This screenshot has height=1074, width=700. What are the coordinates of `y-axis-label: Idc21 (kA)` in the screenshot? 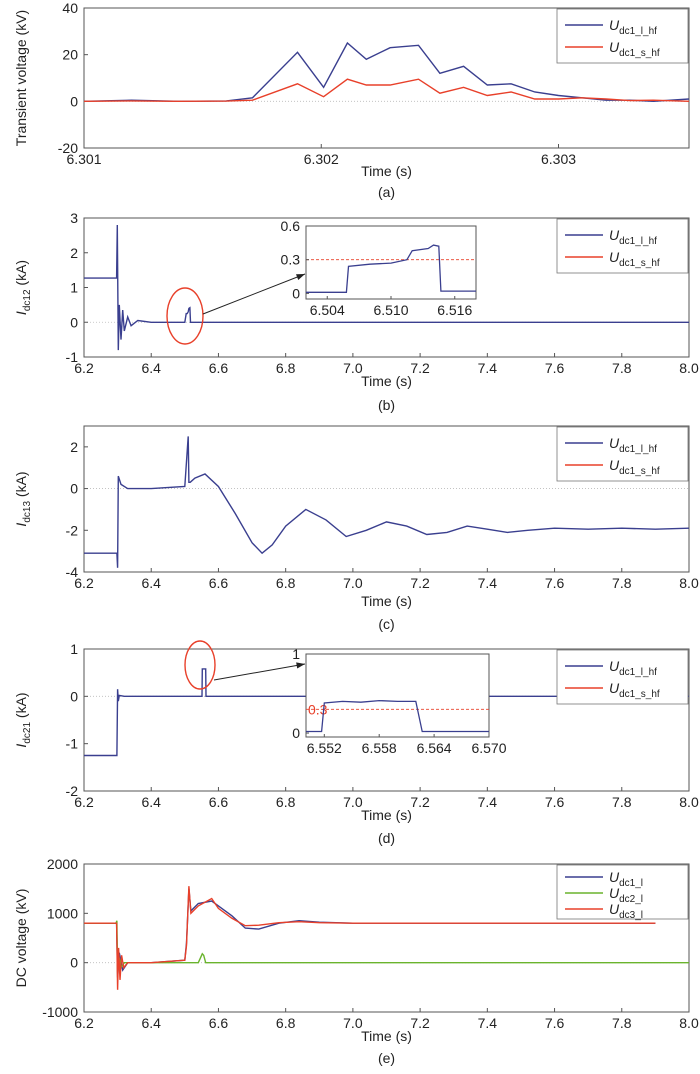 It's located at (23, 719).